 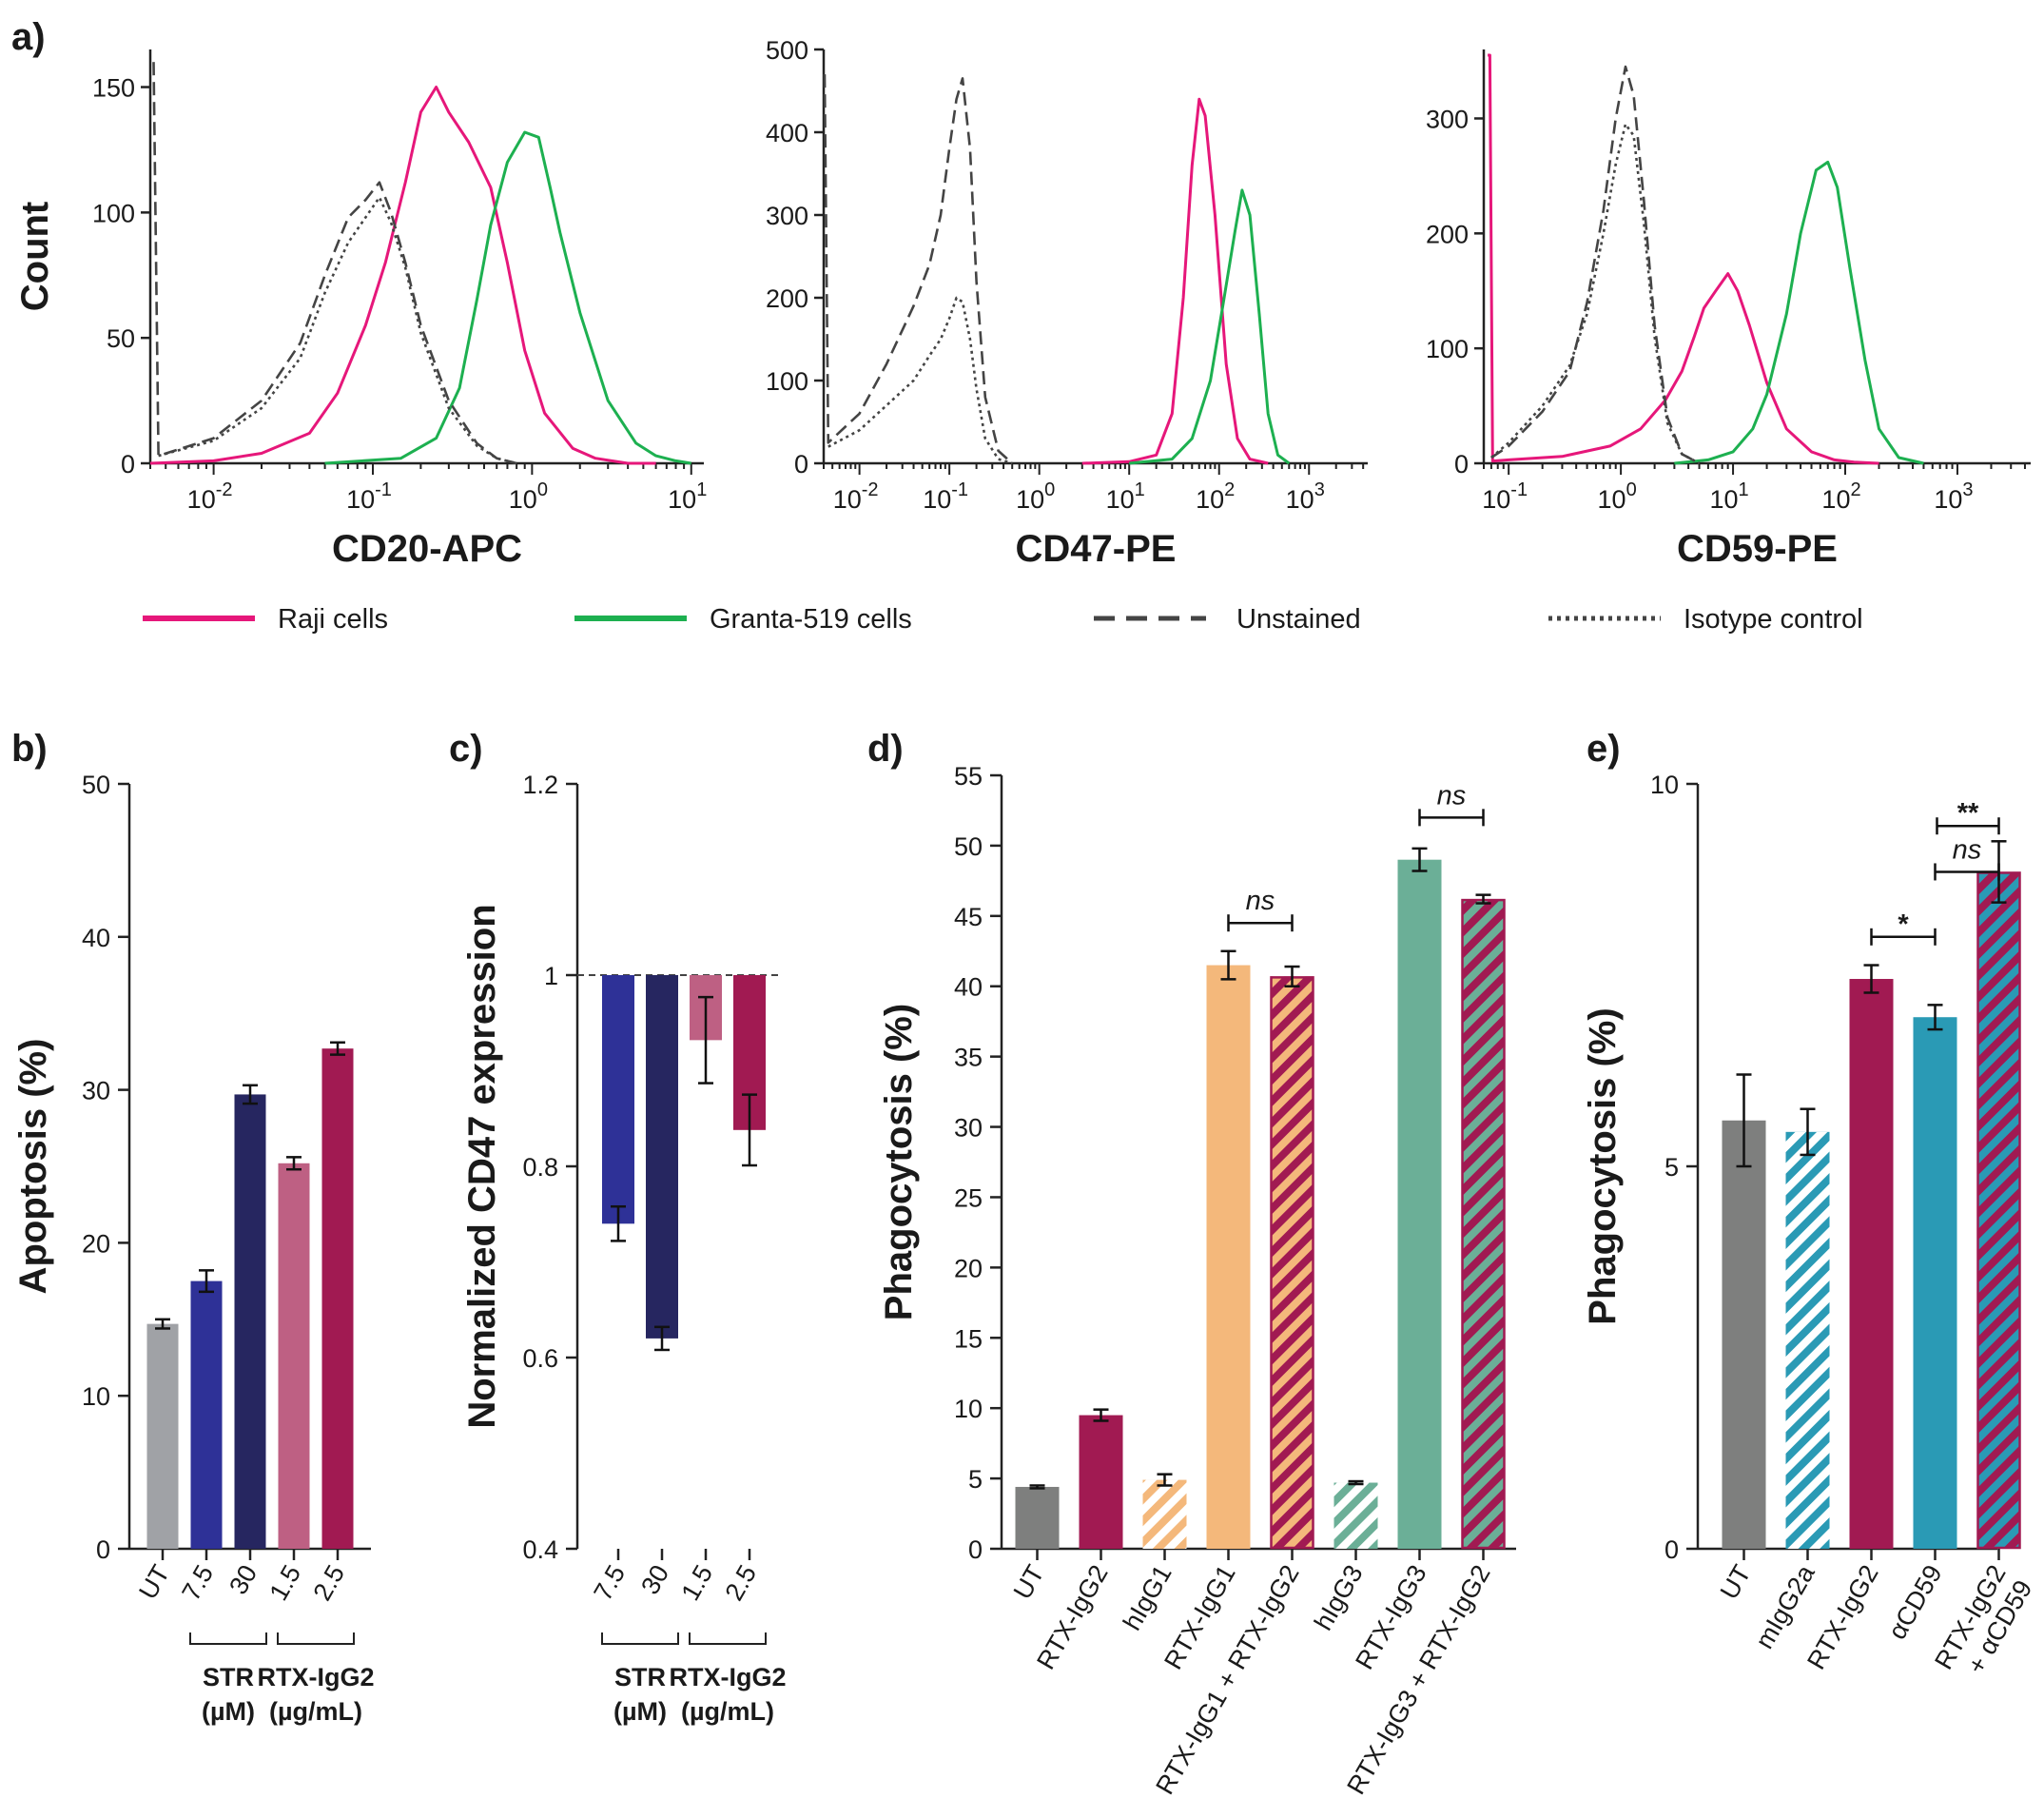 What do you see at coordinates (787, 133) in the screenshot?
I see `y-tick-label: 400` at bounding box center [787, 133].